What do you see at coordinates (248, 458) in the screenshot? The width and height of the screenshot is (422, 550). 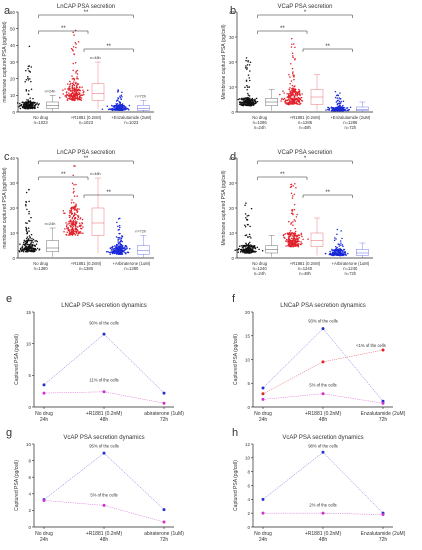 I see `y-tick-label: 10` at bounding box center [248, 458].